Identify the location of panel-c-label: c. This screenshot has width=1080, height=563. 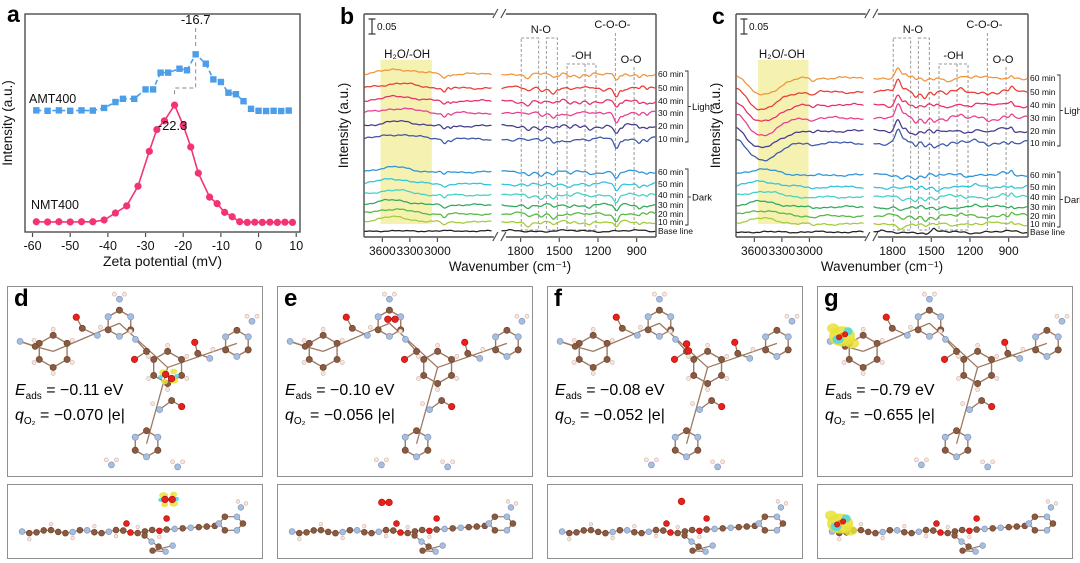
(718, 16).